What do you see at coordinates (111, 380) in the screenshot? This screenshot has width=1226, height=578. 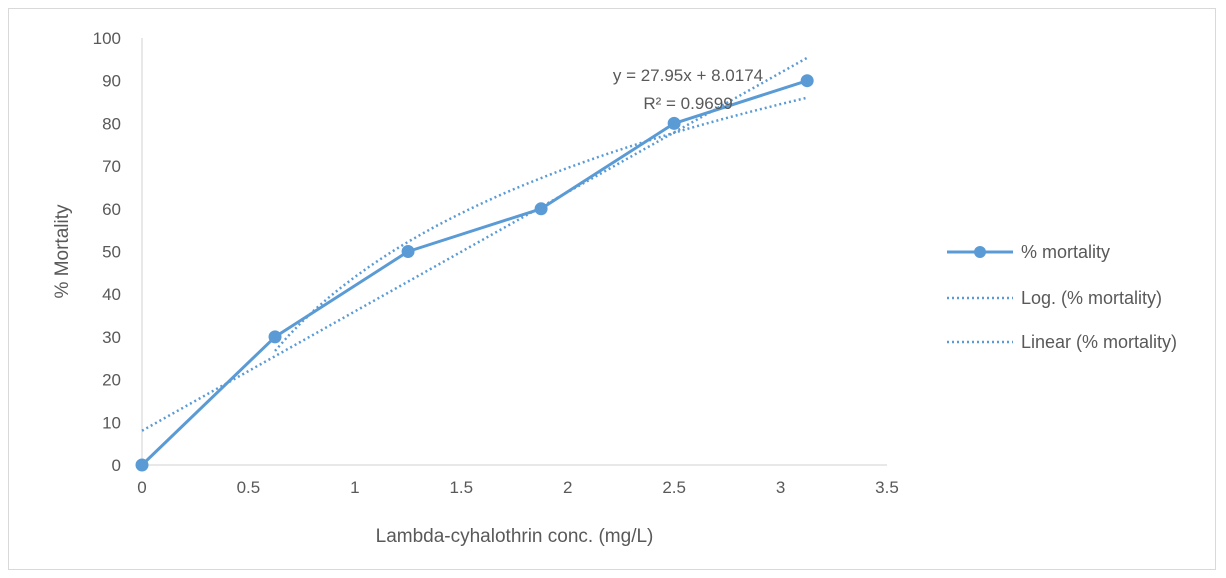 I see `y-tick-label: 20` at bounding box center [111, 380].